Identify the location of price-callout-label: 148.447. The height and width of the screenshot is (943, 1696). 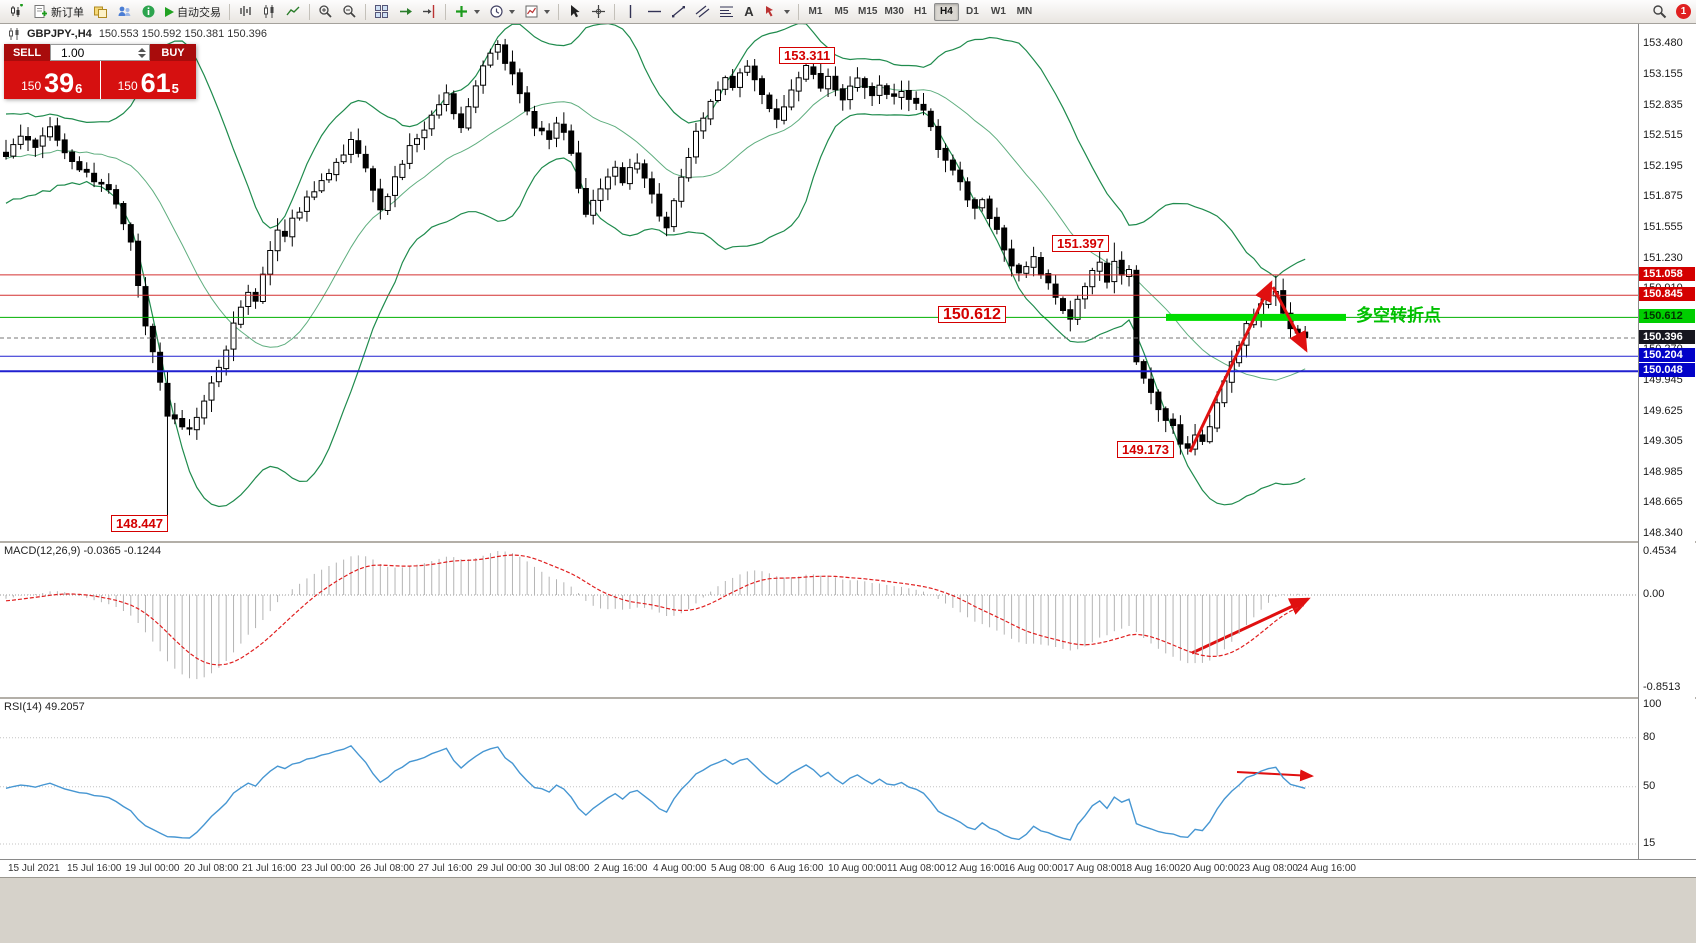
(139, 523).